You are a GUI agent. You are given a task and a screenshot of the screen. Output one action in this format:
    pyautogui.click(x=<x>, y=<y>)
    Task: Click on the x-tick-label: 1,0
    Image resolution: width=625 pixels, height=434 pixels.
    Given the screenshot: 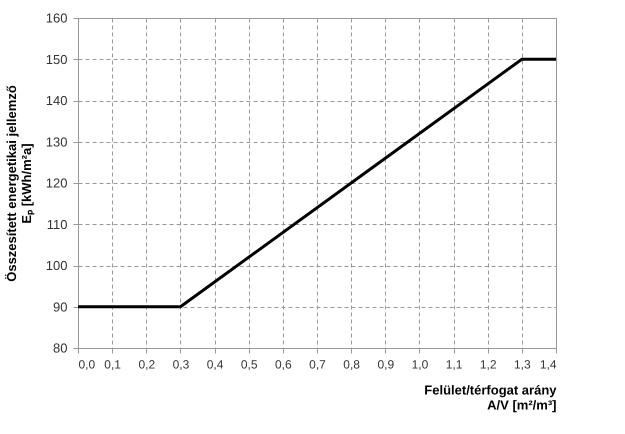 What is the action you would take?
    pyautogui.click(x=420, y=365)
    